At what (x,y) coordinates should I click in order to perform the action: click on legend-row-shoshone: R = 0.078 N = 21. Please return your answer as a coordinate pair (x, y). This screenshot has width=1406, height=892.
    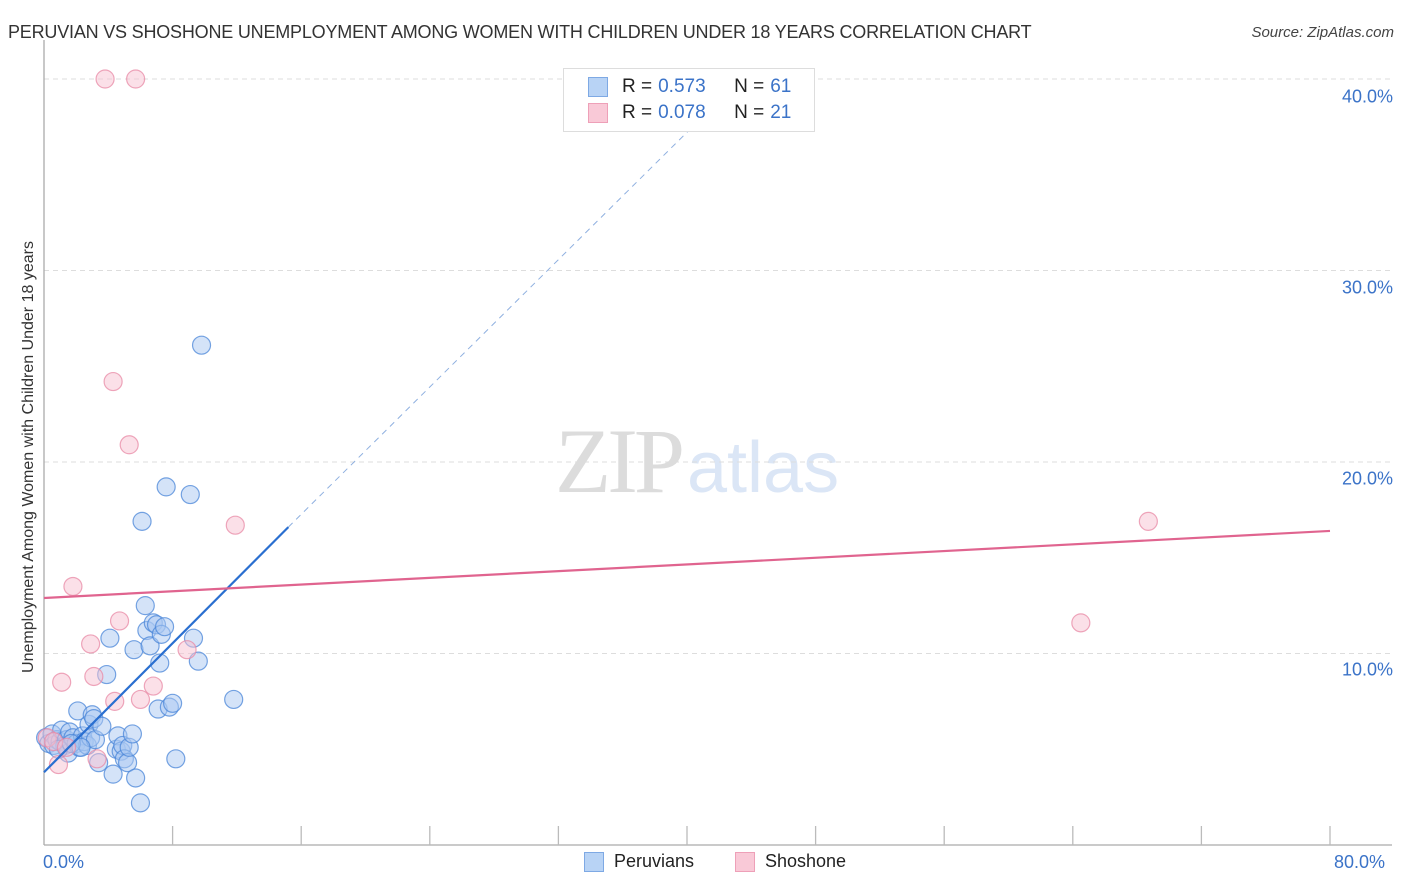
    Looking at the image, I should click on (689, 113).